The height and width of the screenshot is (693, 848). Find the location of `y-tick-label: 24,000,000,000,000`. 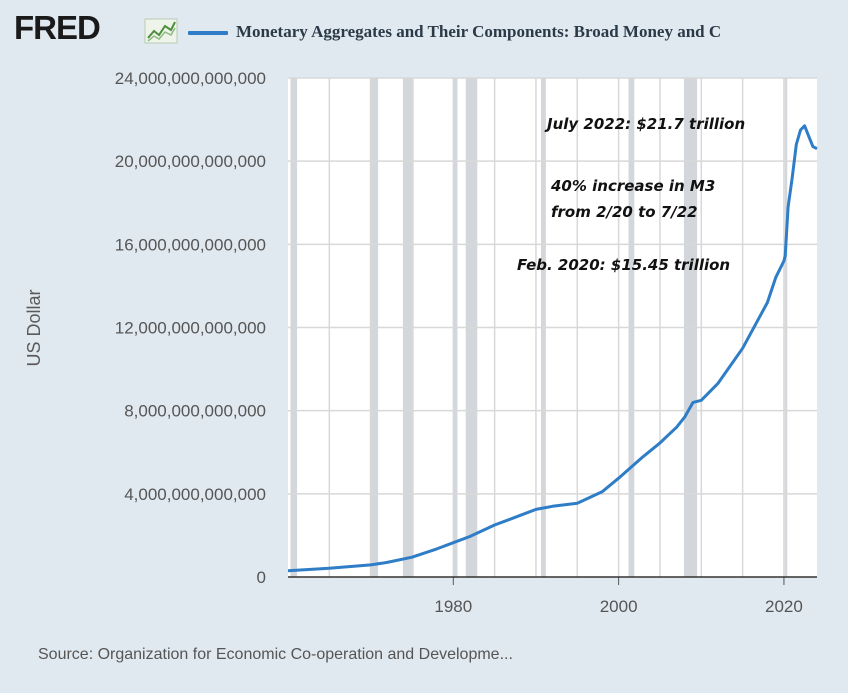

y-tick-label: 24,000,000,000,000 is located at coordinates (190, 78).